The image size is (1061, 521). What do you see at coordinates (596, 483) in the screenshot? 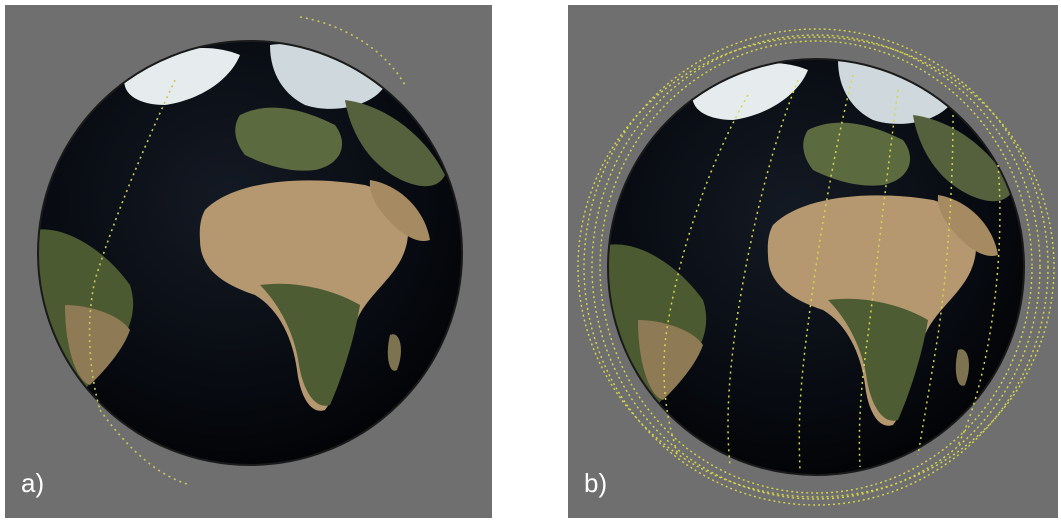
I see `panel-label: b)` at bounding box center [596, 483].